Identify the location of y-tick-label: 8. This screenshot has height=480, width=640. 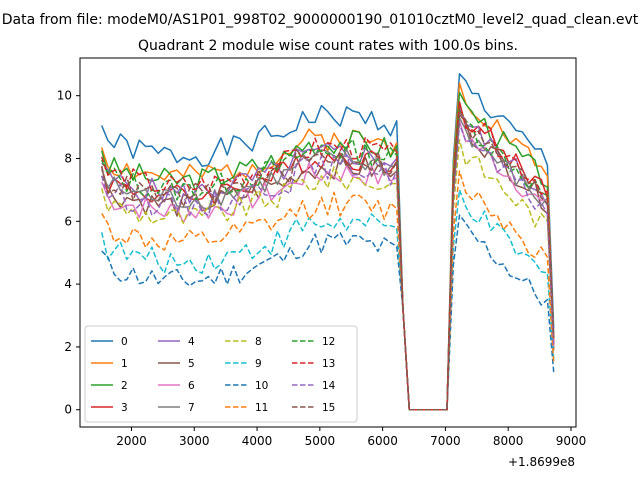
(68, 158).